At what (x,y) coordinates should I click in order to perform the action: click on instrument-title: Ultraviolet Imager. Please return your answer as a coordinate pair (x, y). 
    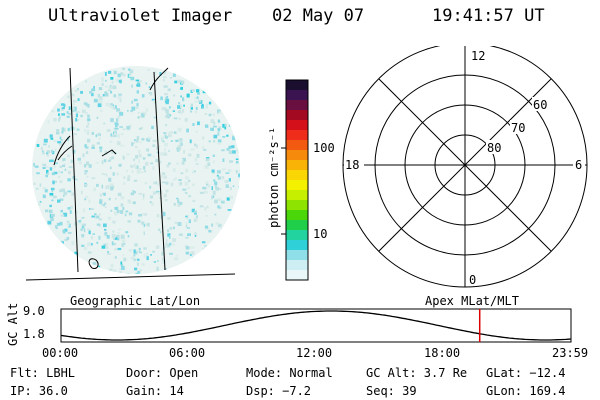
    Looking at the image, I should click on (140, 16).